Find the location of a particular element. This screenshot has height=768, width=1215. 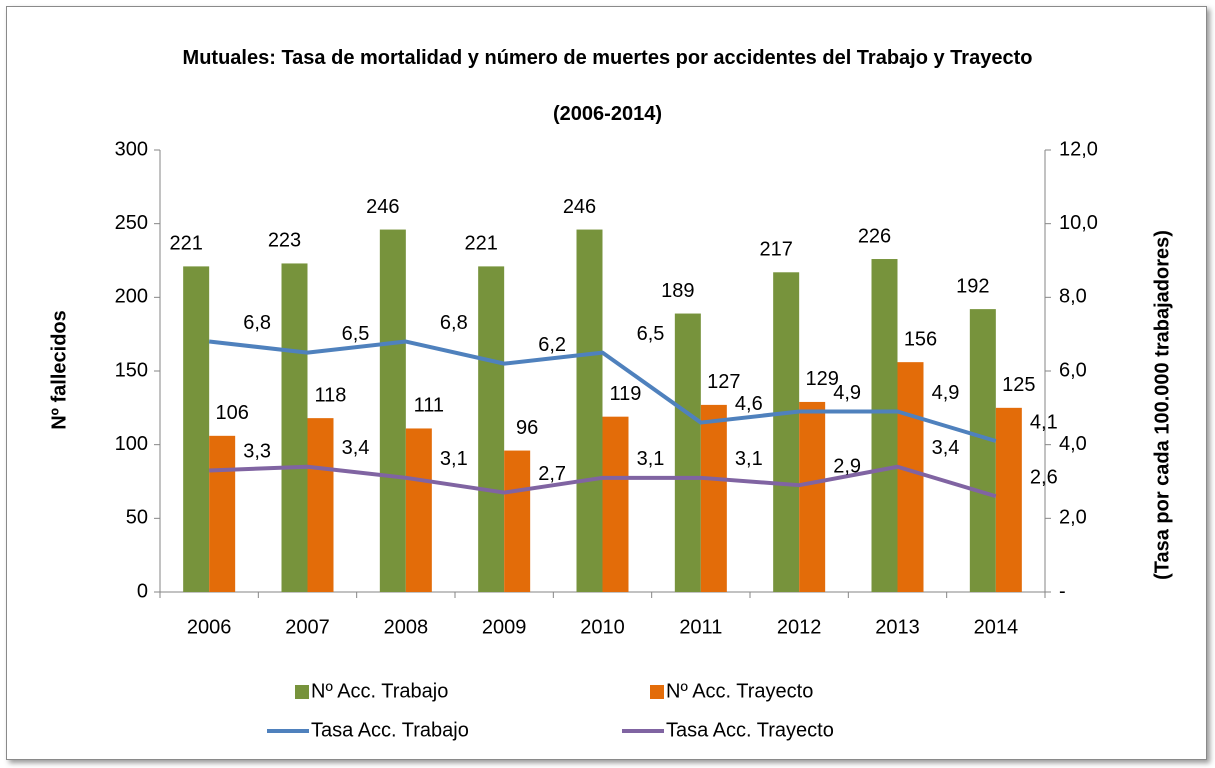

legend-label: Tasa Acc. Trabajo is located at coordinates (390, 730).